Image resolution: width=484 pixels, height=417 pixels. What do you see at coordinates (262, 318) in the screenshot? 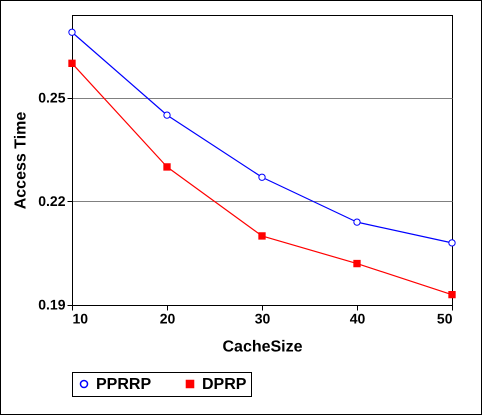
I see `x-tick-label: 30` at bounding box center [262, 318].